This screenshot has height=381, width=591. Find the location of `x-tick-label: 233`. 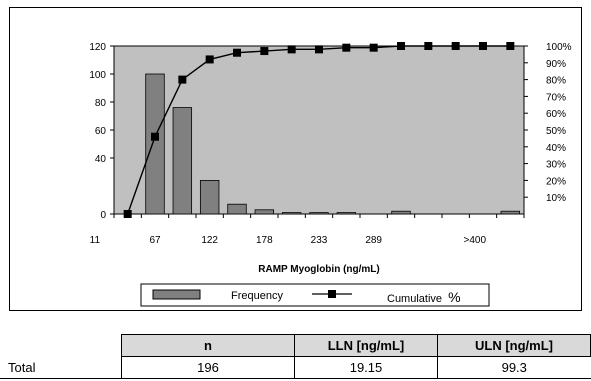

x-tick-label: 233 is located at coordinates (319, 240).